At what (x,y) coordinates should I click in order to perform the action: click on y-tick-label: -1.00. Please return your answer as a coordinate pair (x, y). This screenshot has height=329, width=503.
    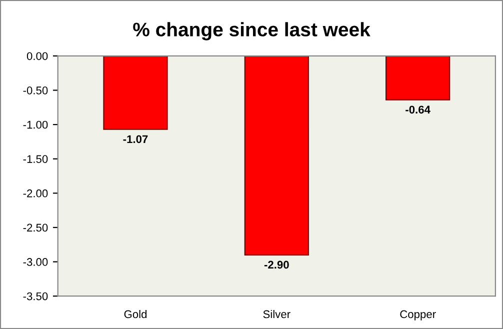
    Looking at the image, I should click on (35, 124).